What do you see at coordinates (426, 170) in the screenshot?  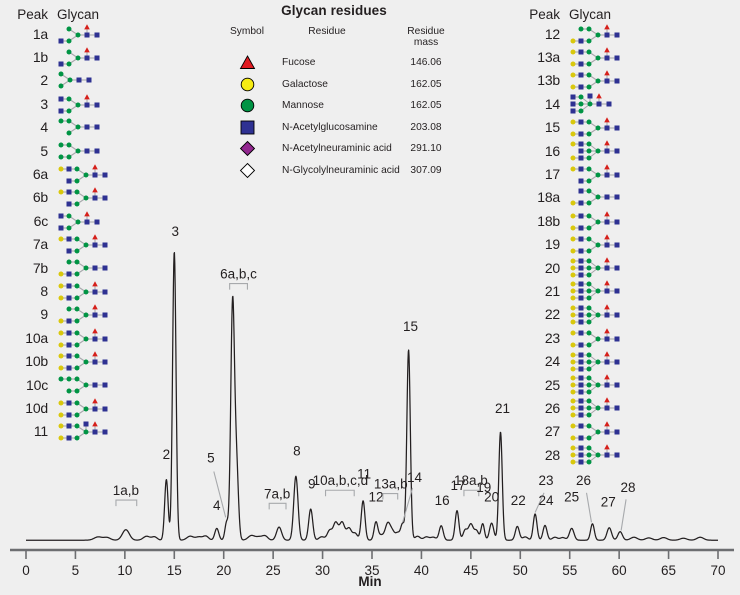 I see `legend-residue-mass: 307.09` at bounding box center [426, 170].